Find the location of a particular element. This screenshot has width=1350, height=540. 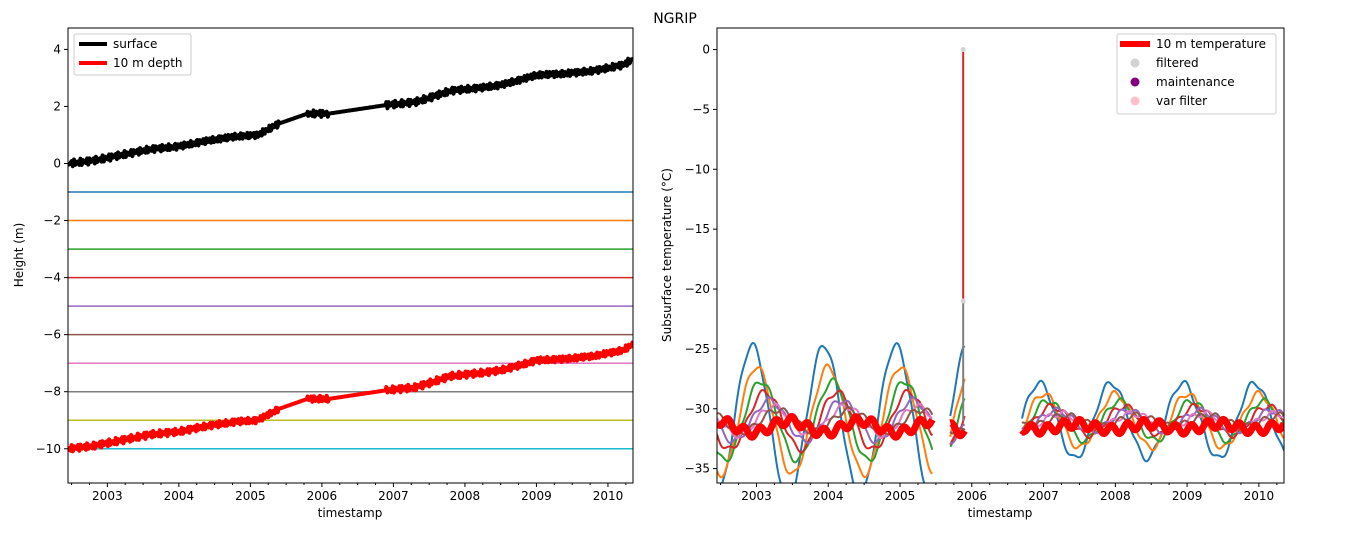

y-tick-label: −35 is located at coordinates (697, 469).